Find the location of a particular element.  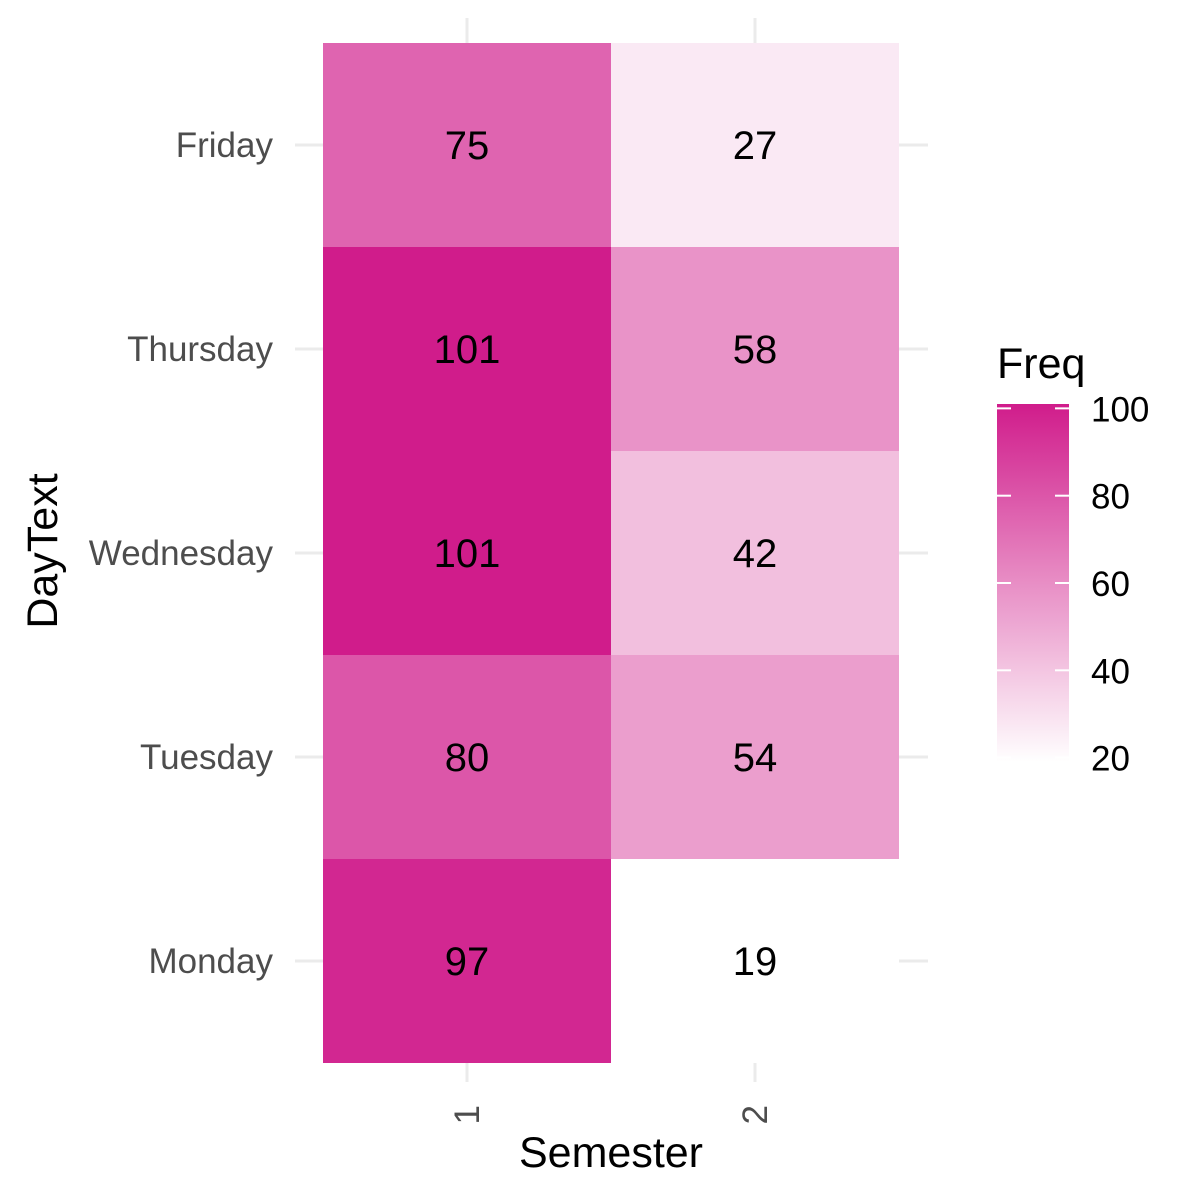

x-tick-1: 1 is located at coordinates (467, 1114).